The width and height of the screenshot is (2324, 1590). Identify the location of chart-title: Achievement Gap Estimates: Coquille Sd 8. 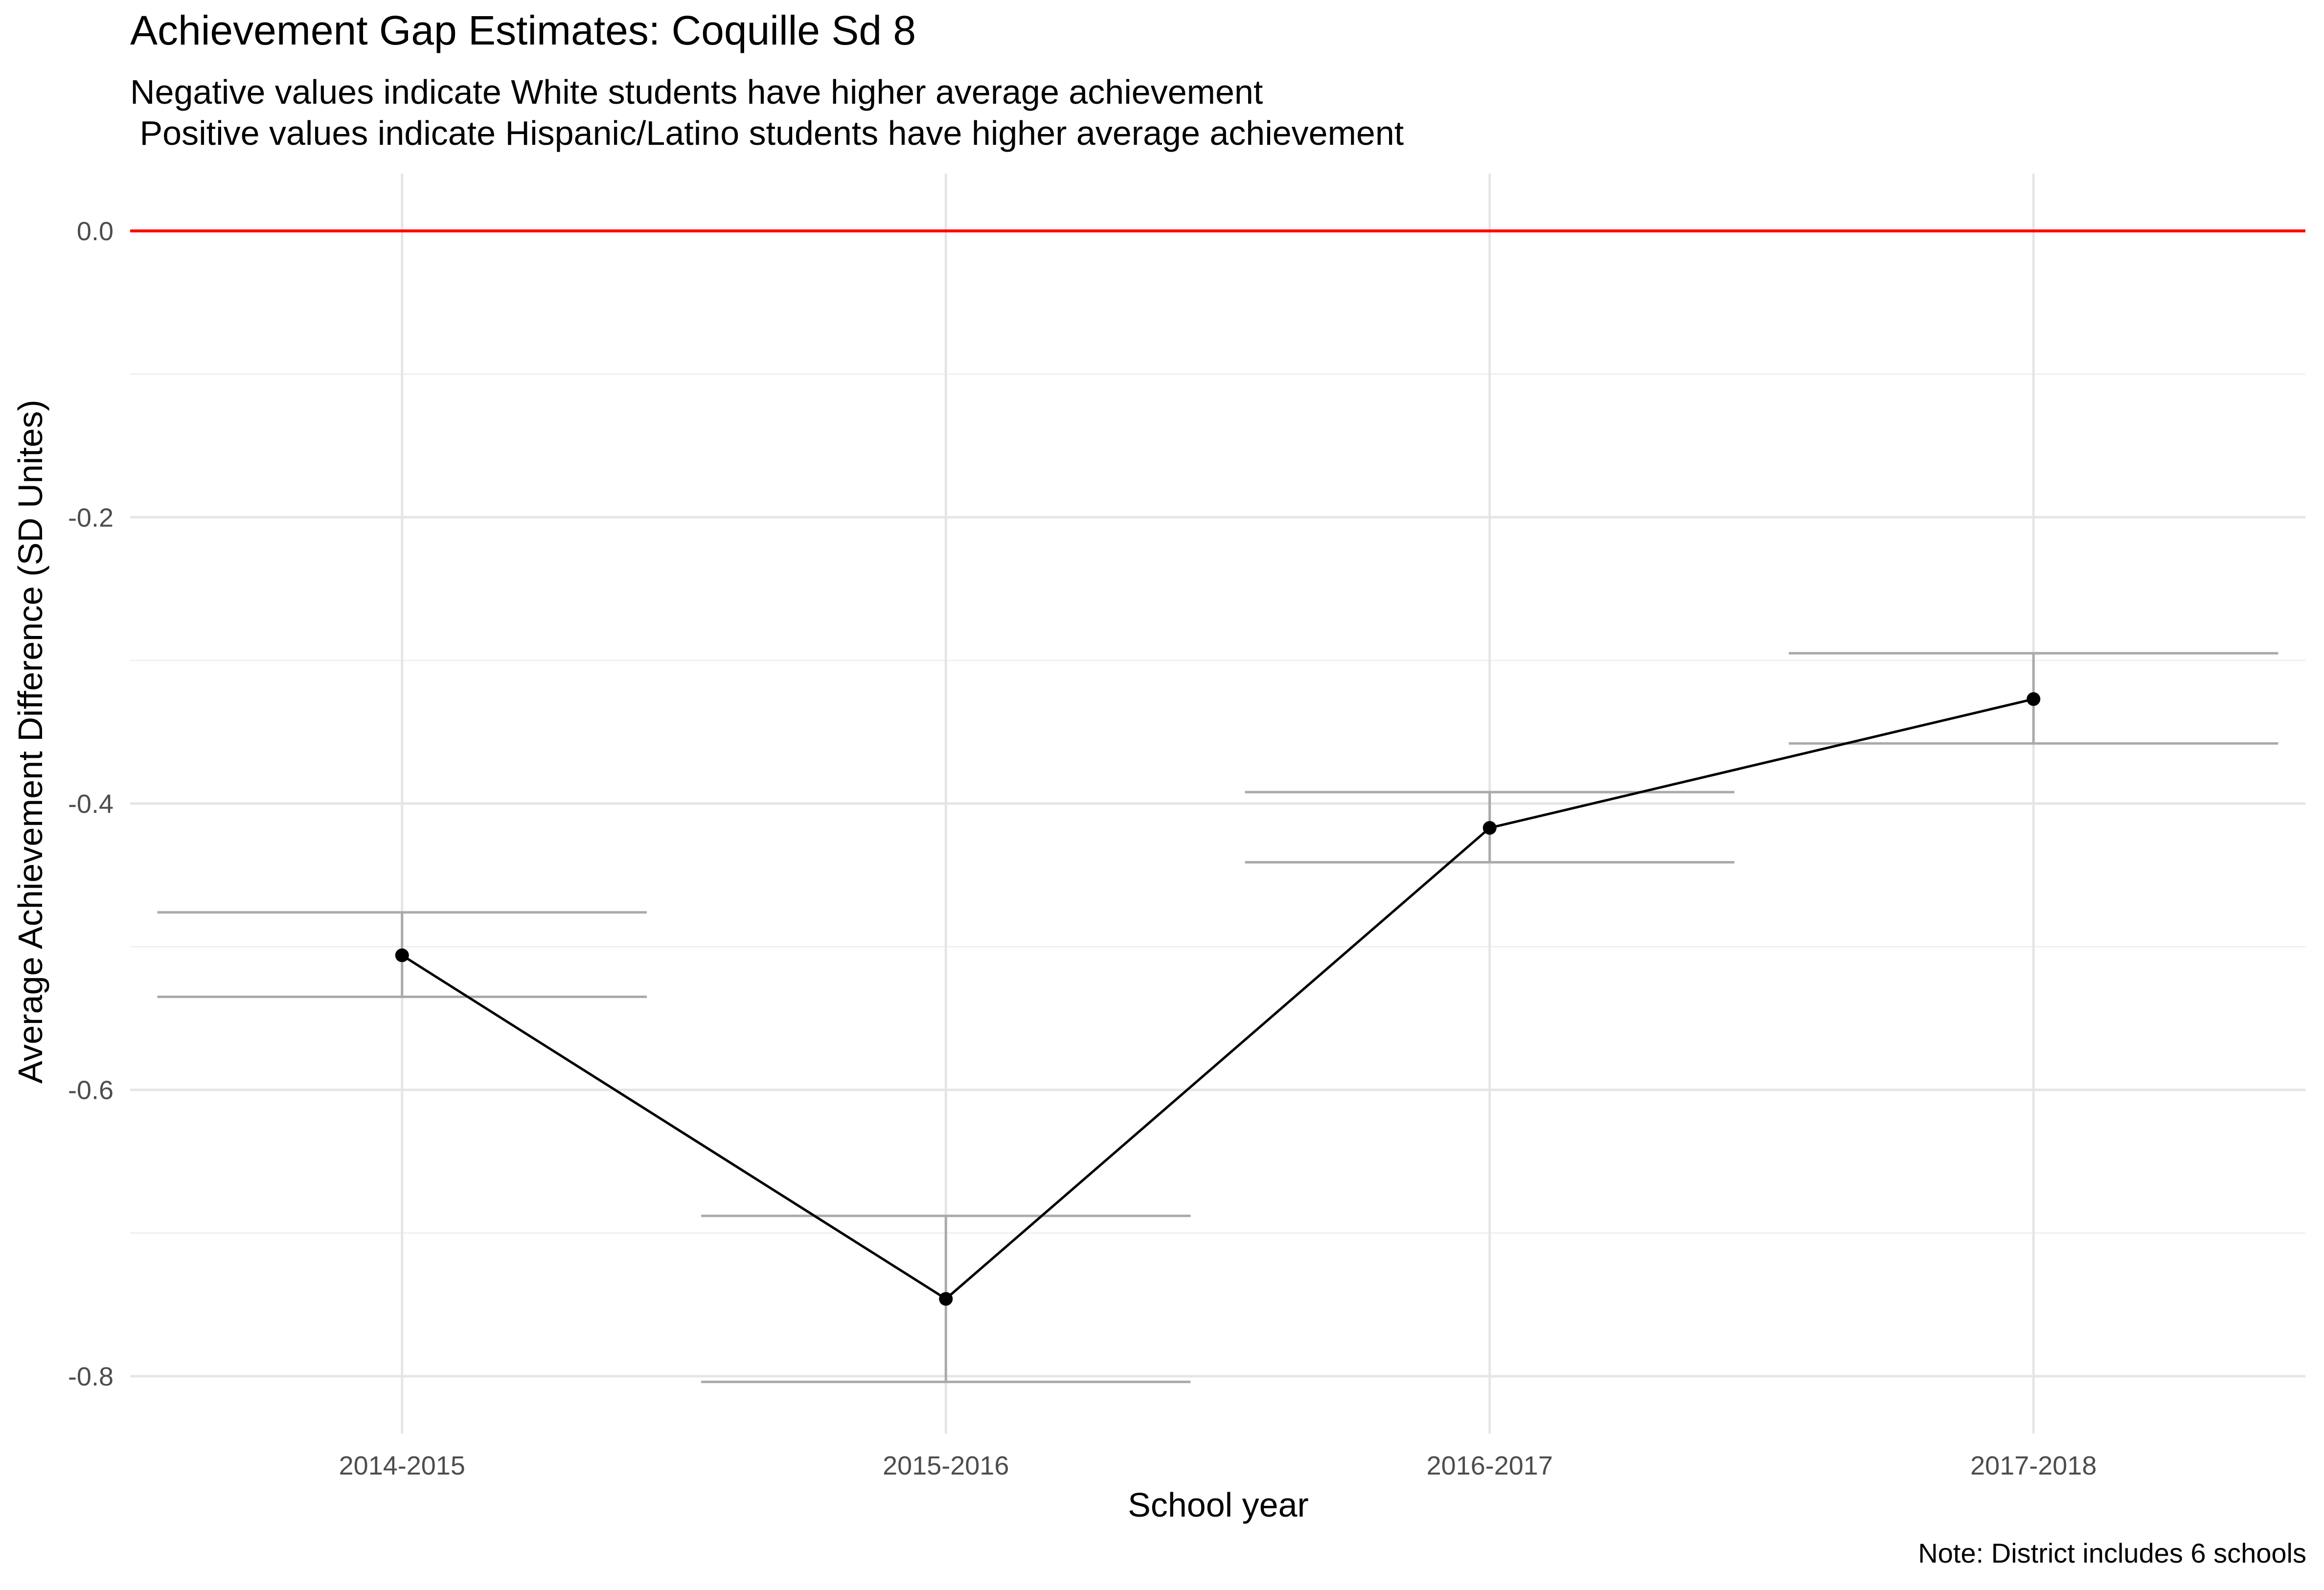
(523, 30).